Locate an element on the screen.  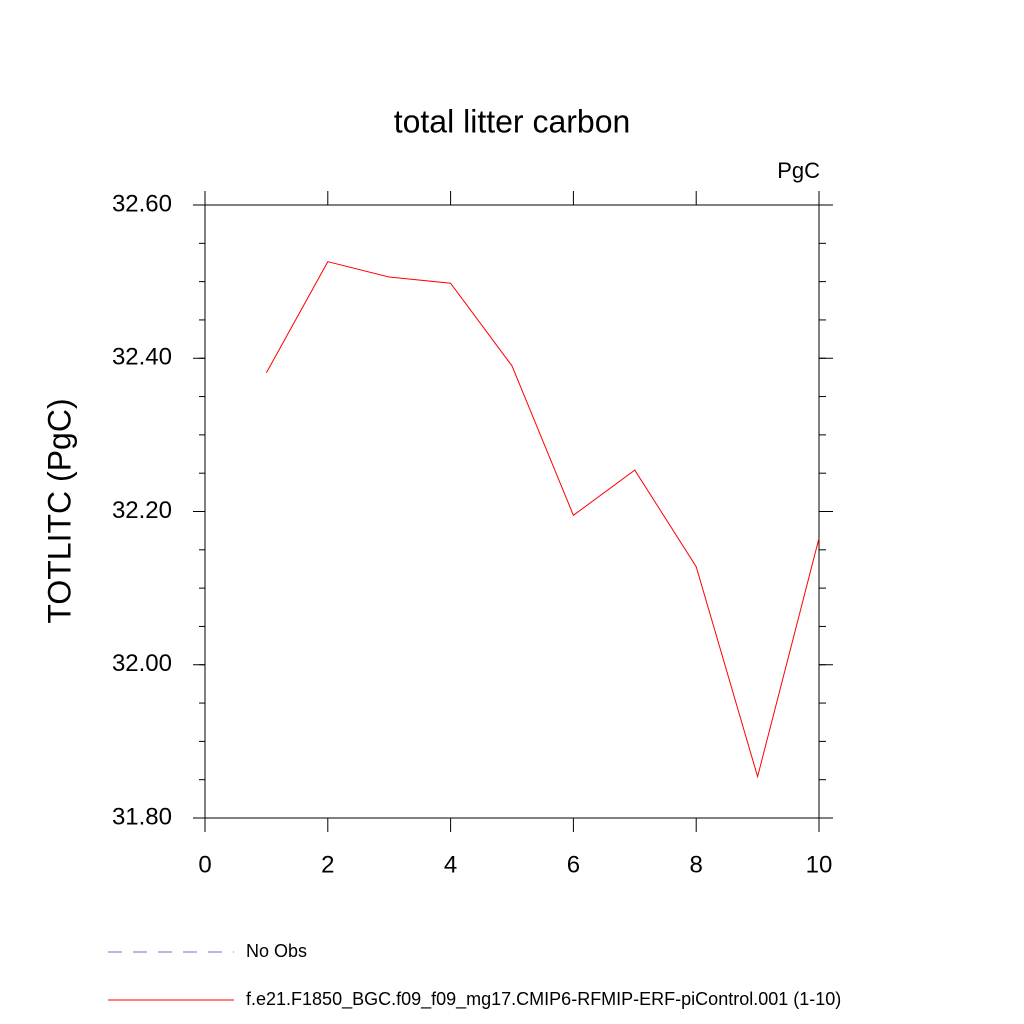
x-tick-label: 4 is located at coordinates (450, 864).